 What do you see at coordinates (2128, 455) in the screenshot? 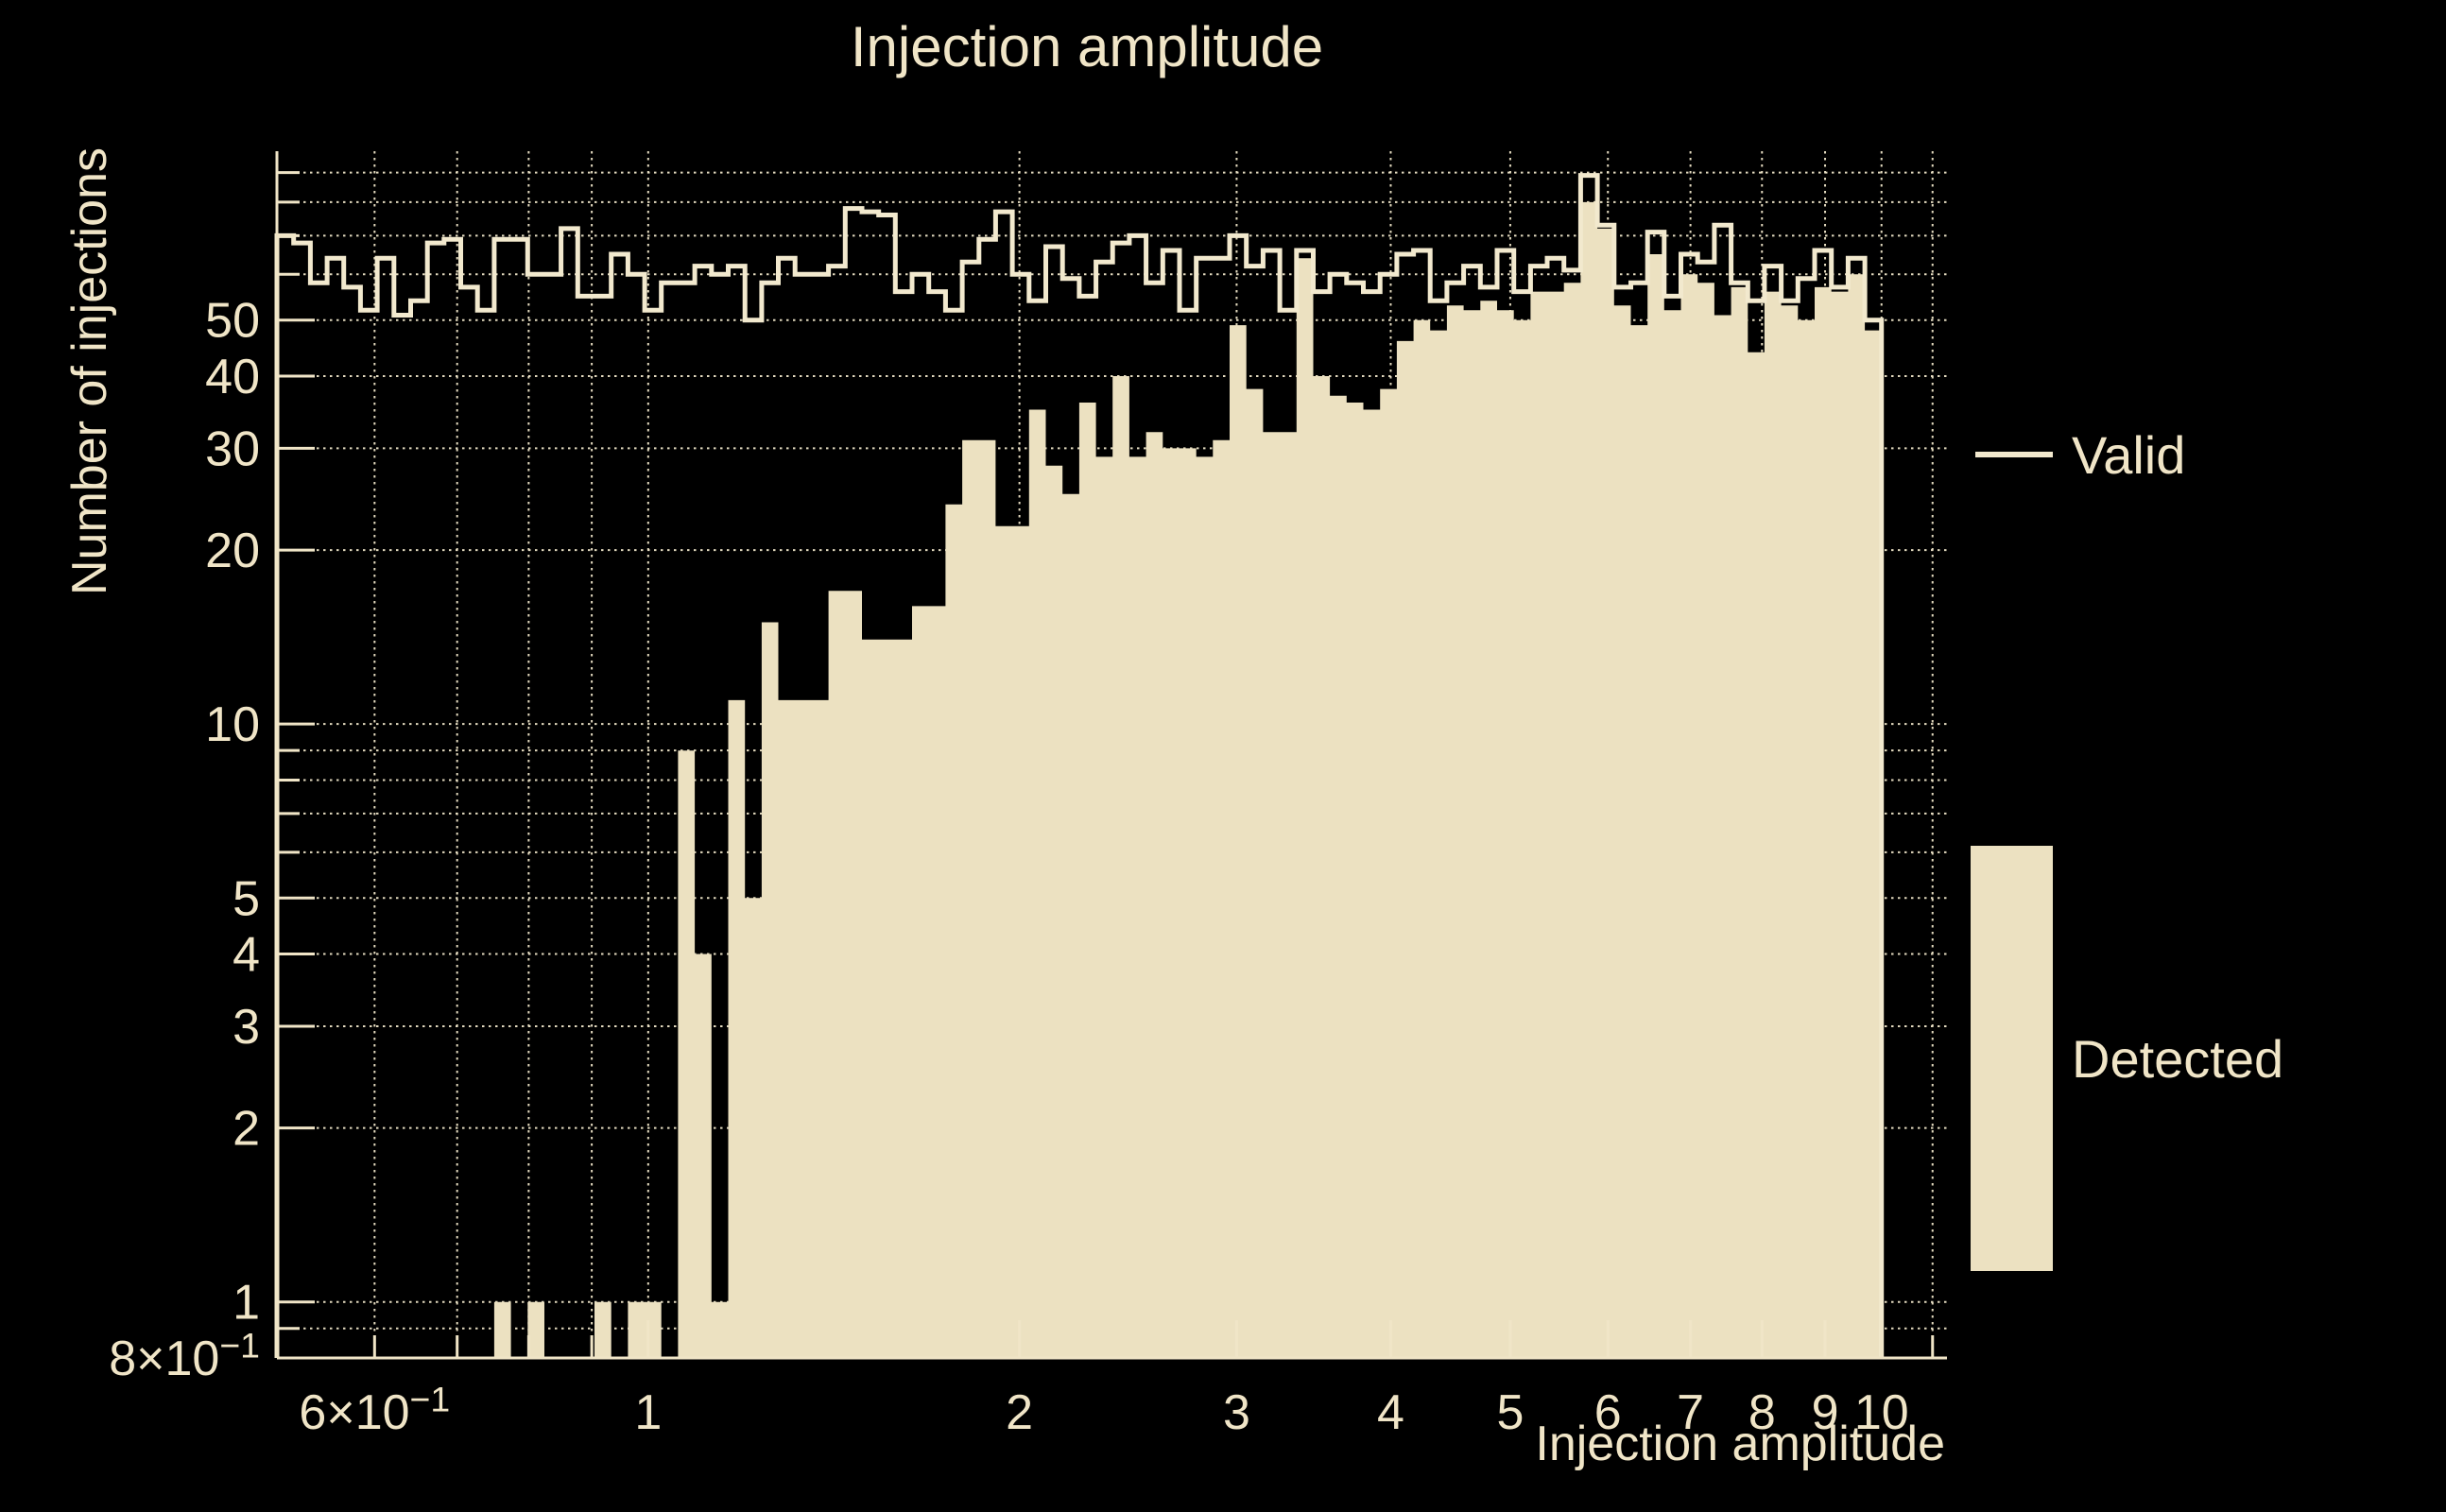
I see `legend-valid-label: Valid` at bounding box center [2128, 455].